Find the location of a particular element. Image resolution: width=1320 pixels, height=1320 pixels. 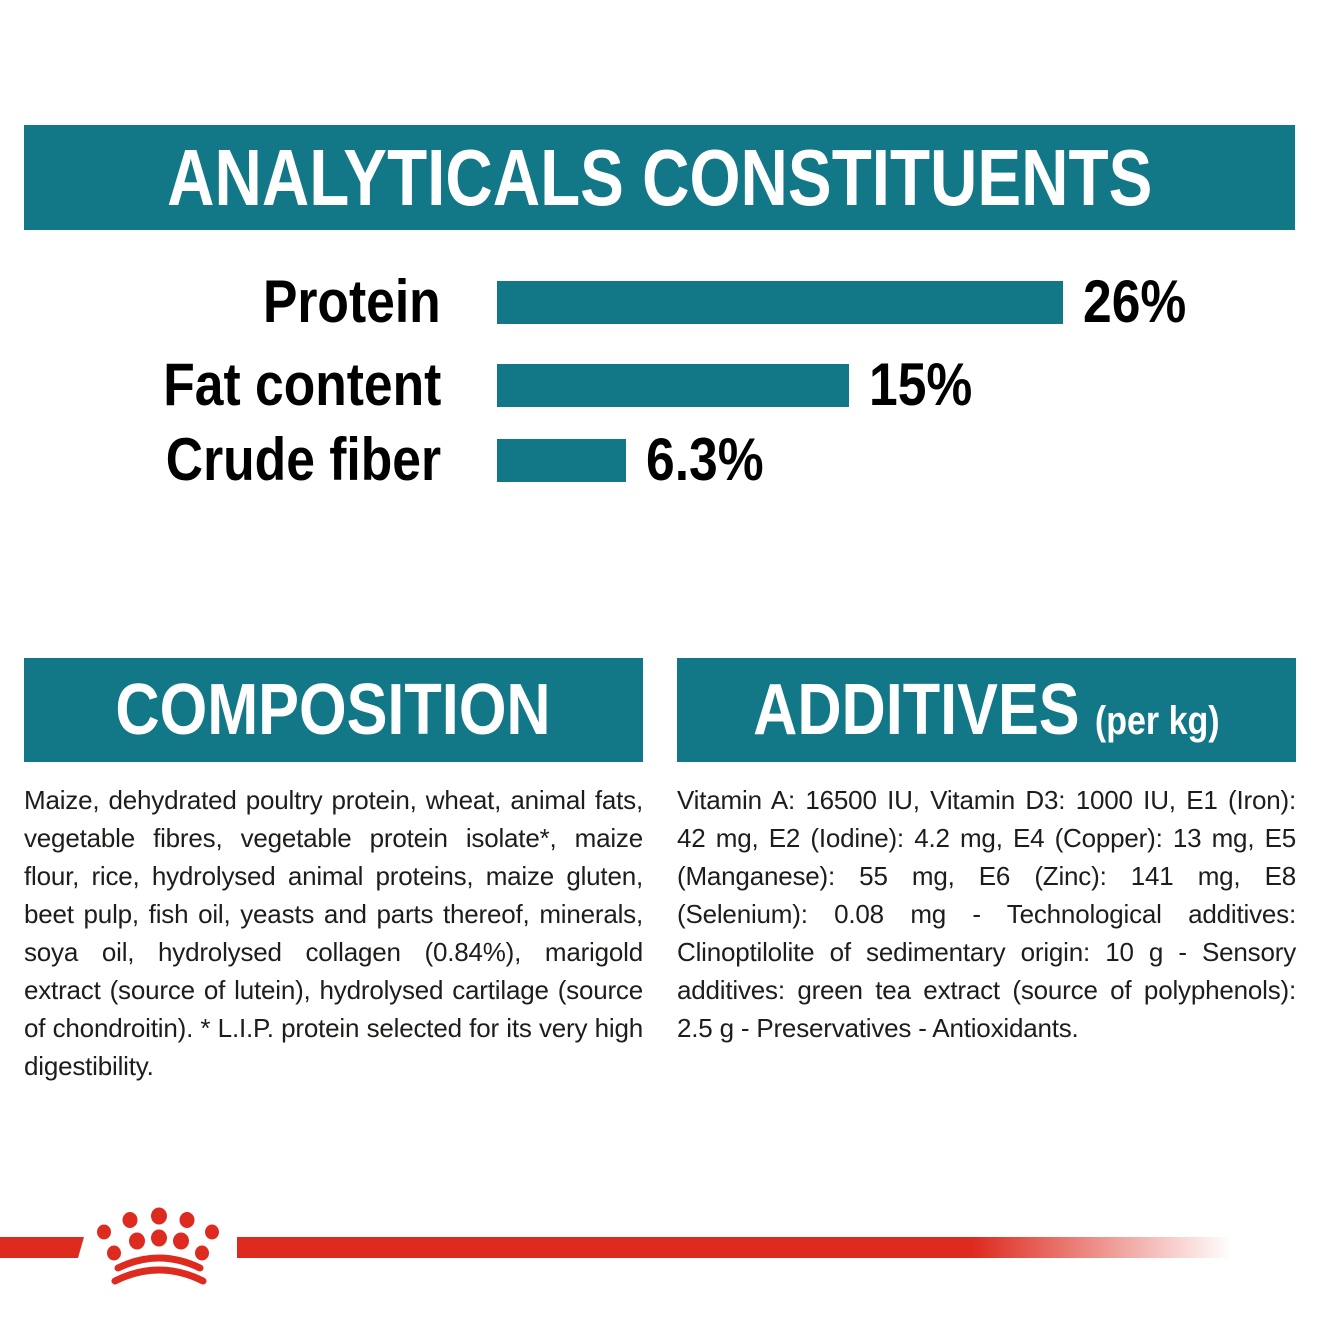

analyticals-banner-title: ANALYTICALS CONSTITUENTS is located at coordinates (659, 177).